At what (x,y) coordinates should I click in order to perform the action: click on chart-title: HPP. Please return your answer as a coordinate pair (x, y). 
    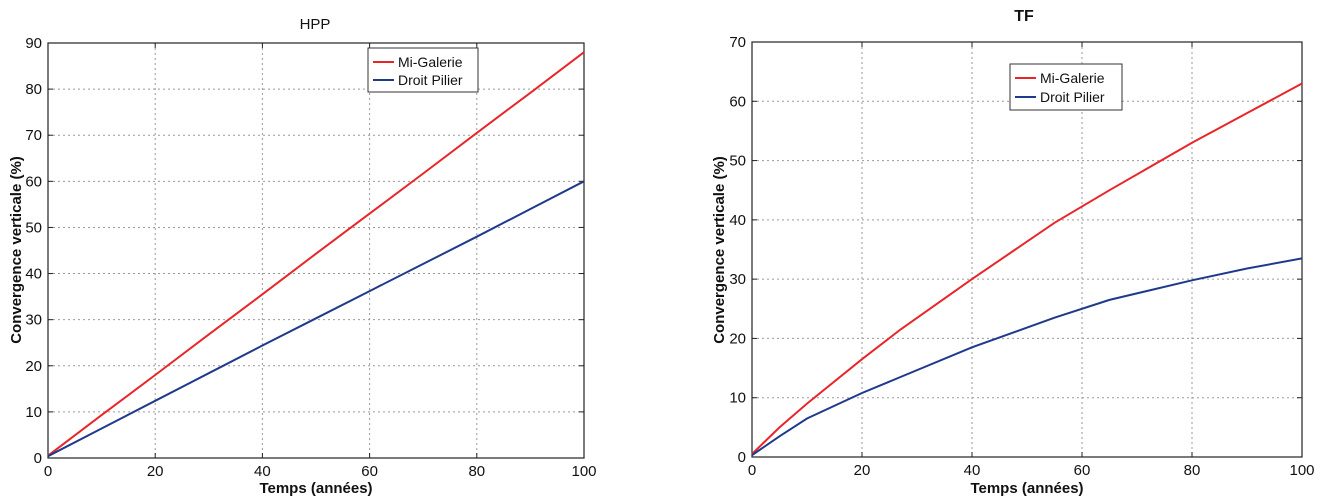
    Looking at the image, I should click on (315, 24).